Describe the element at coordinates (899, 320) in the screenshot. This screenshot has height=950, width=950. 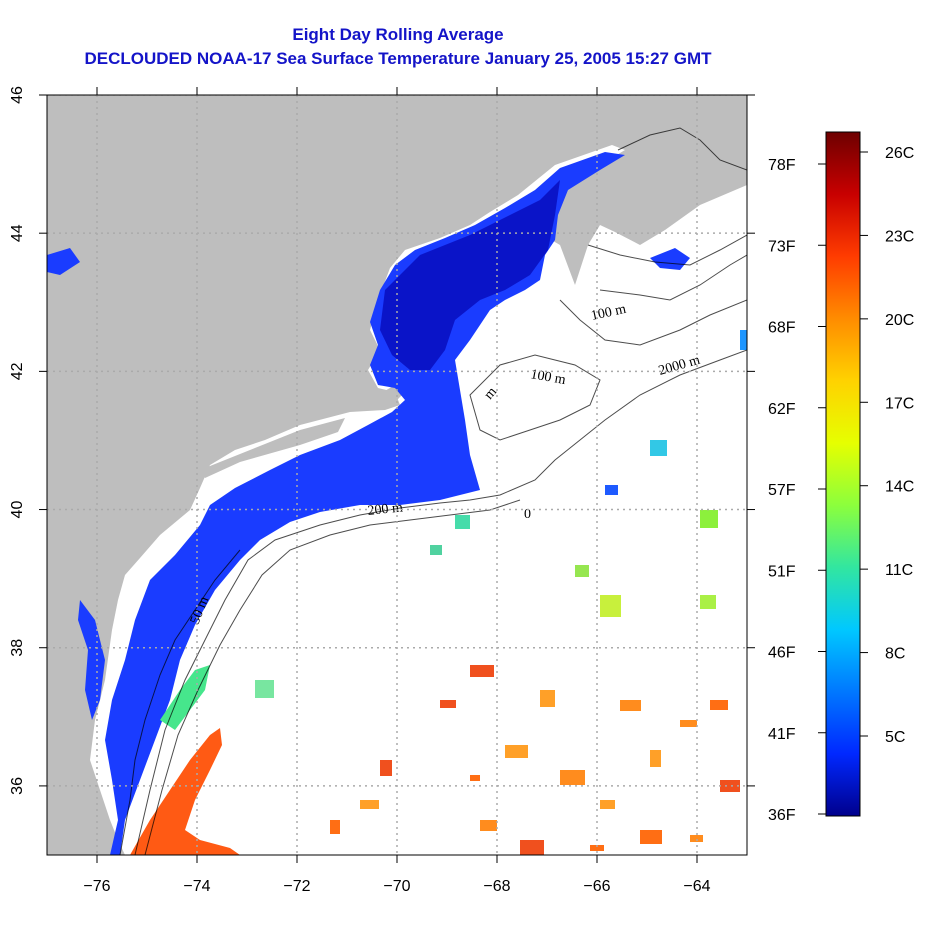
I see `celsius-label: 20C` at that location.